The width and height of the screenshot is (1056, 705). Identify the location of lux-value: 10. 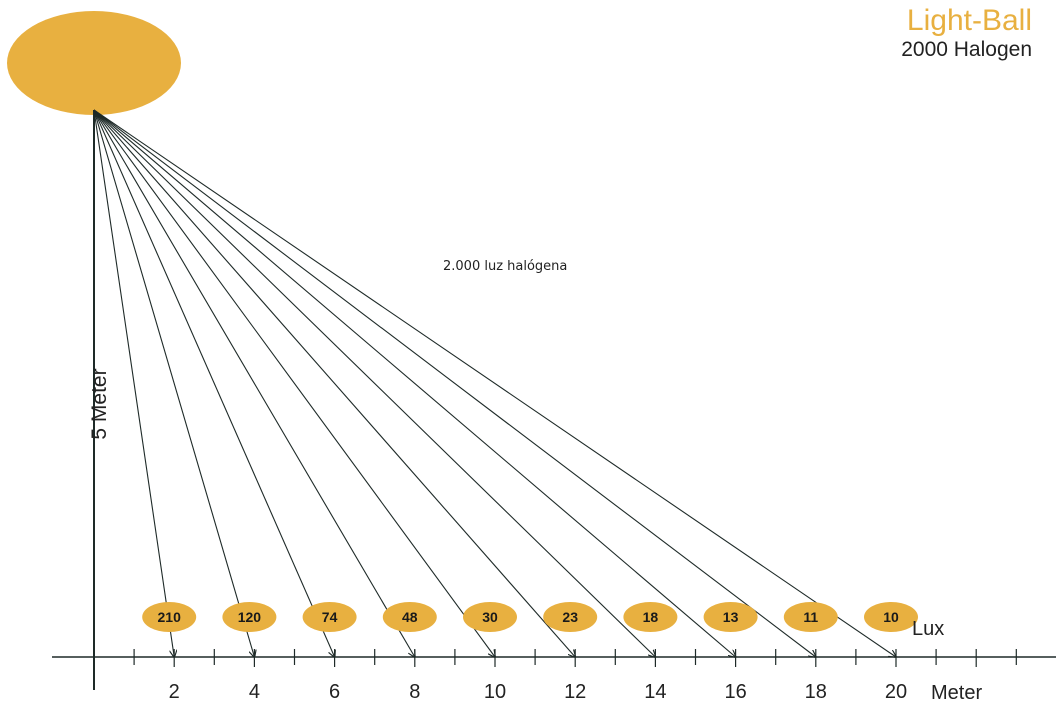
(891, 617).